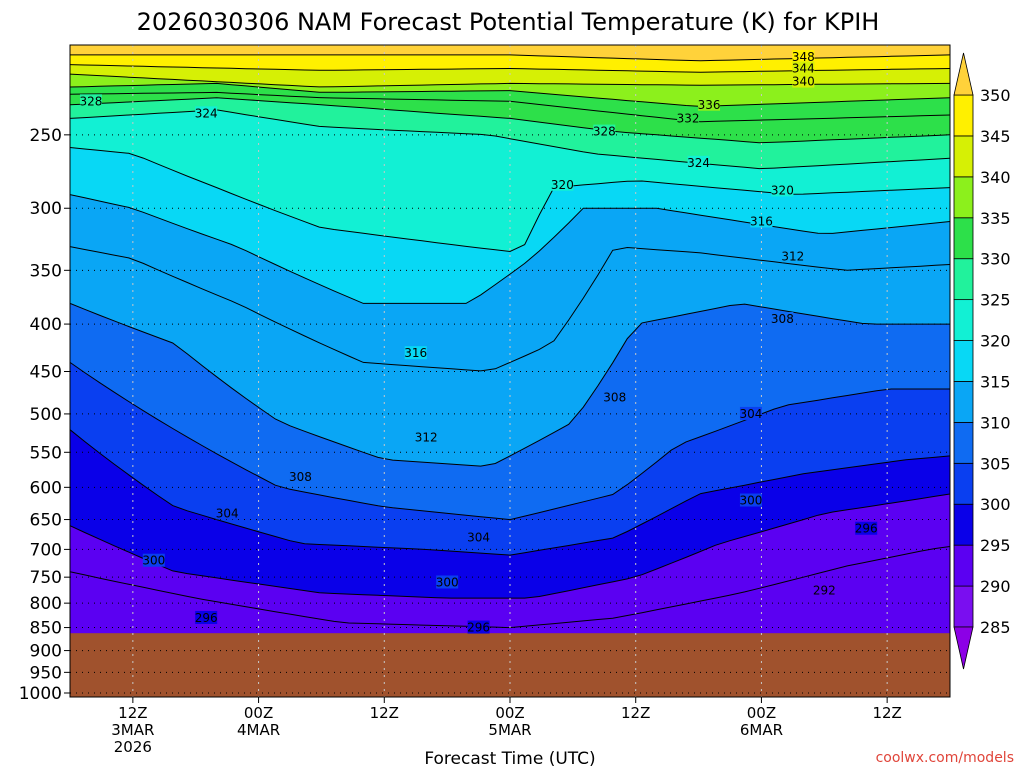  I want to click on y-tick-label: 250, so click(46, 136).